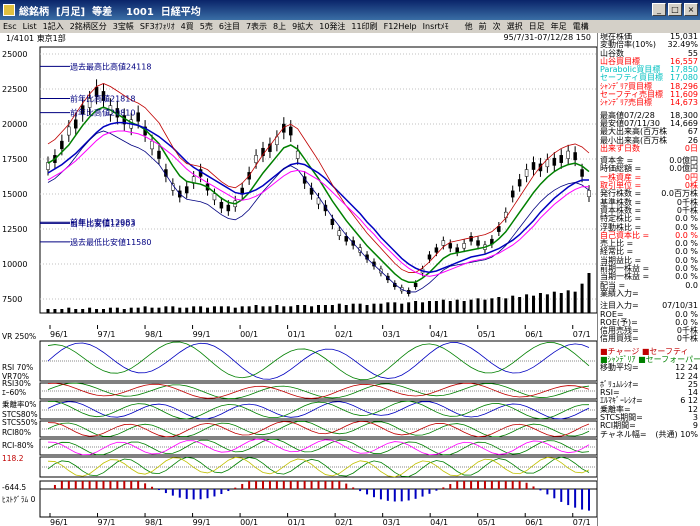  I want to click on maximize-button: □, so click(675, 9).